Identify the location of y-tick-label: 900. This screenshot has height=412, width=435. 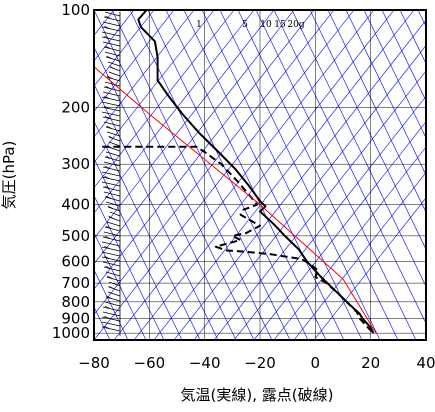
(75, 318).